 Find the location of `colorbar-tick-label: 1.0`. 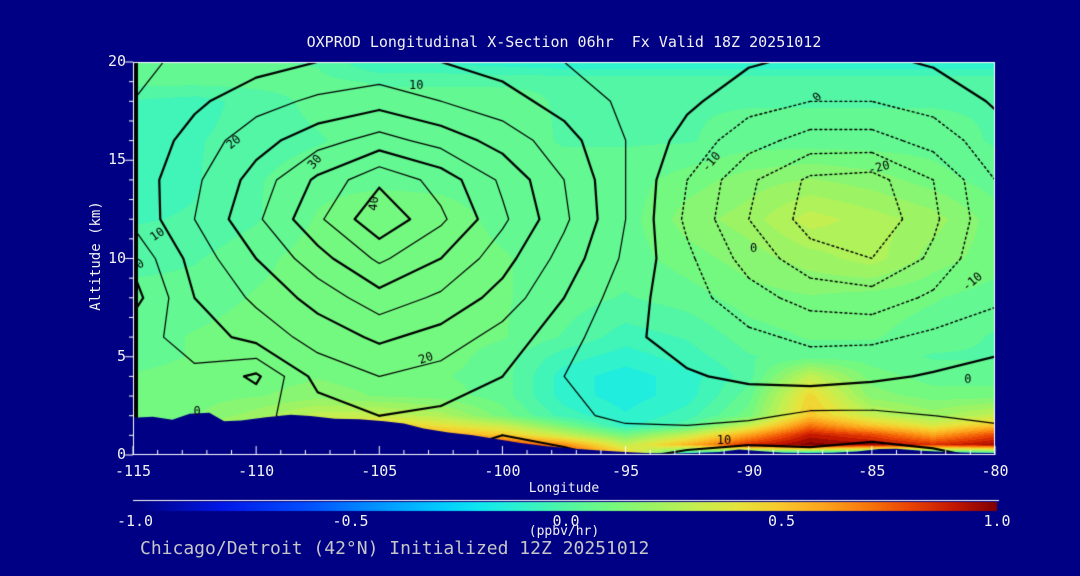

colorbar-tick-label: 1.0 is located at coordinates (997, 521).